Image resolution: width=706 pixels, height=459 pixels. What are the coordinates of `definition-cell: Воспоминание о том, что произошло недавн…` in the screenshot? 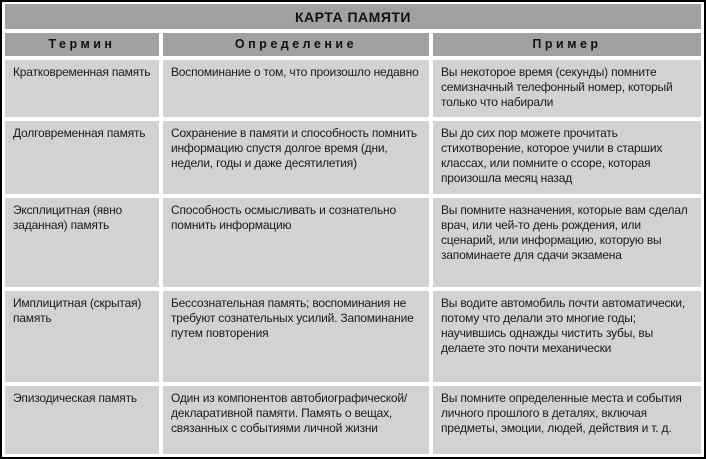 It's located at (296, 88).